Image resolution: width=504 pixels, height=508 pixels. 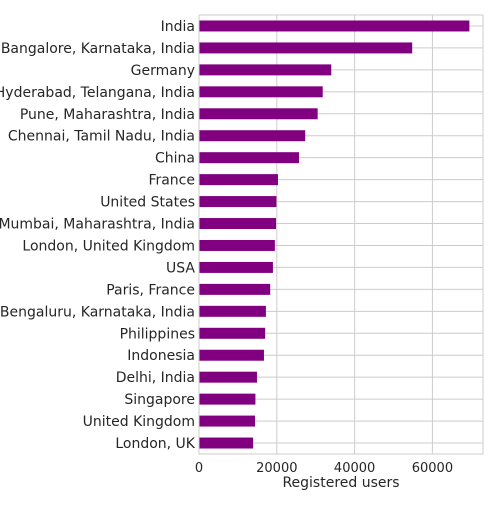 What do you see at coordinates (180, 268) in the screenshot?
I see `y-tick-label: USA` at bounding box center [180, 268].